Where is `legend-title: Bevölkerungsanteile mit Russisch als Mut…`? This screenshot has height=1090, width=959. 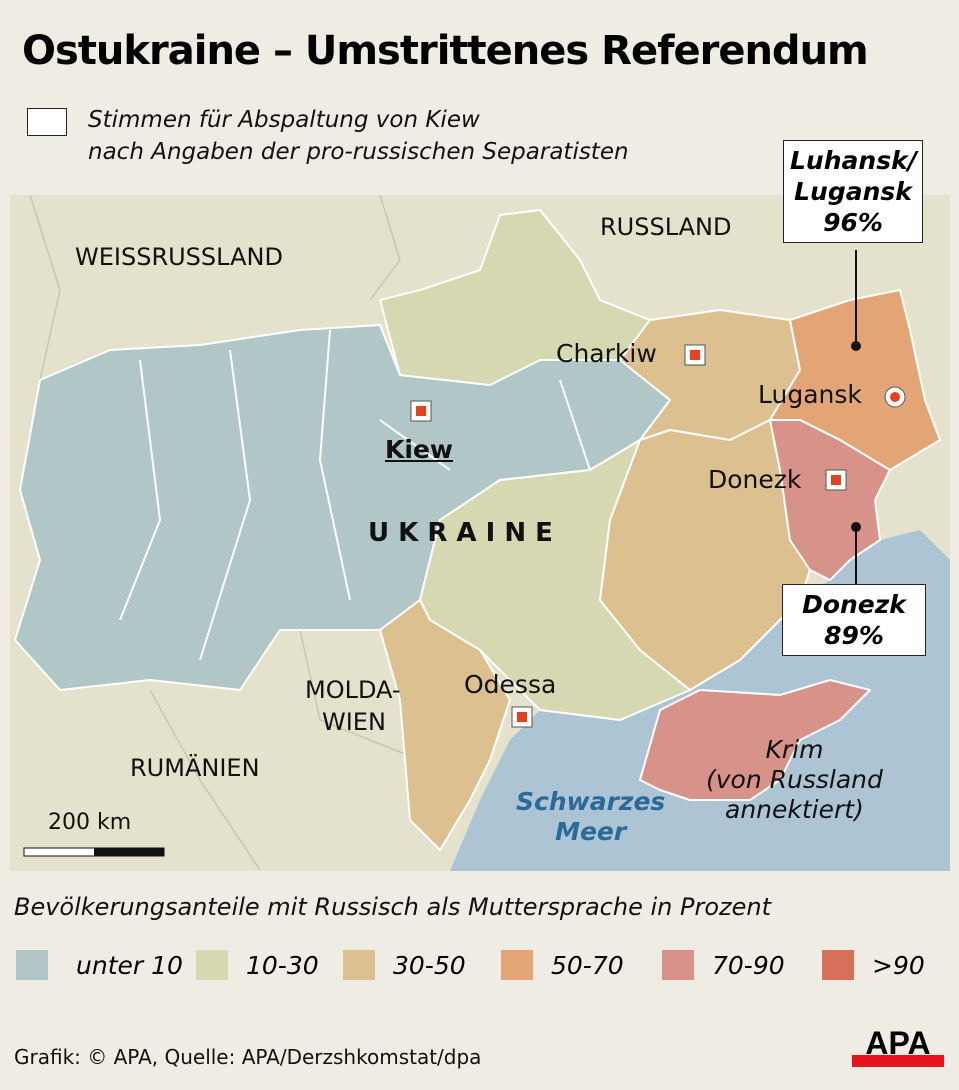 legend-title: Bevölkerungsanteile mit Russisch als Mut… is located at coordinates (392, 907).